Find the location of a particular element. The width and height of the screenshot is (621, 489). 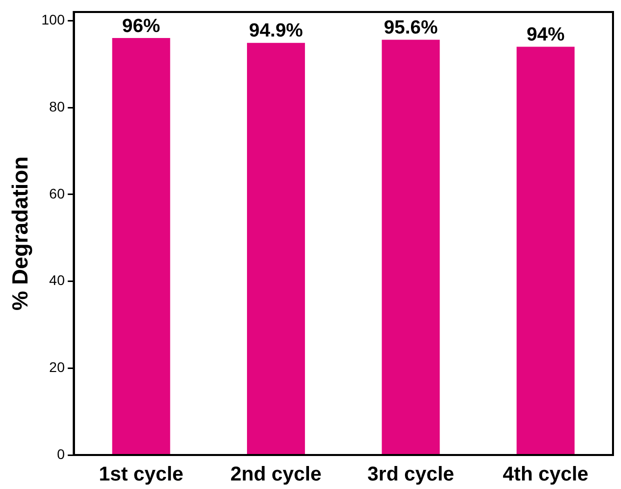

y-tick-label: 0 is located at coordinates (60, 454).